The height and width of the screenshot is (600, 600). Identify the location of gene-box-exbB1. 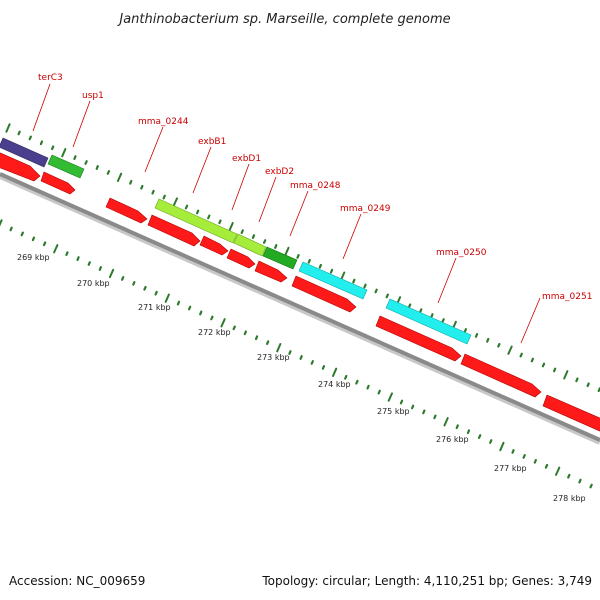
(196, 221).